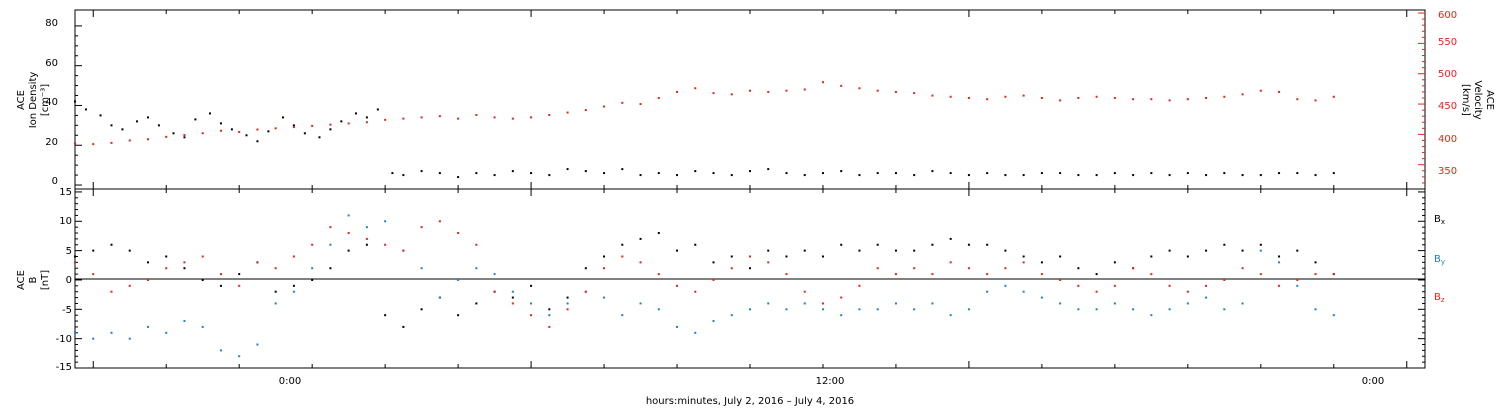  What do you see at coordinates (1439, 260) in the screenshot?
I see `legend-by: By` at bounding box center [1439, 260].